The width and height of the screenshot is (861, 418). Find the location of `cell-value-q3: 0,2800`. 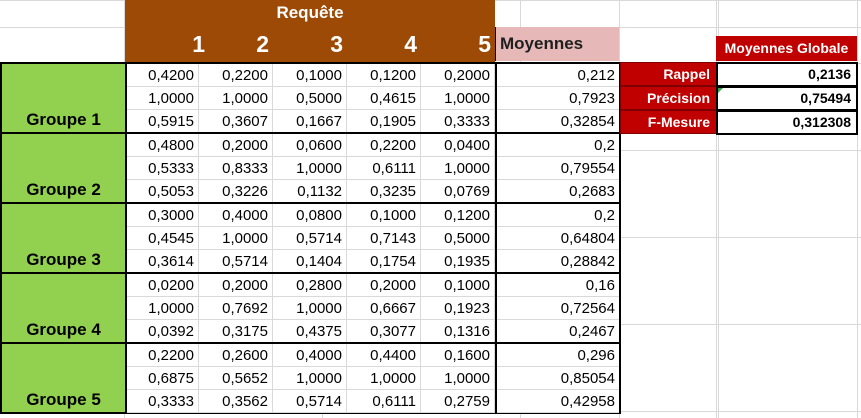

cell-value-q3: 0,2800 is located at coordinates (310, 285).